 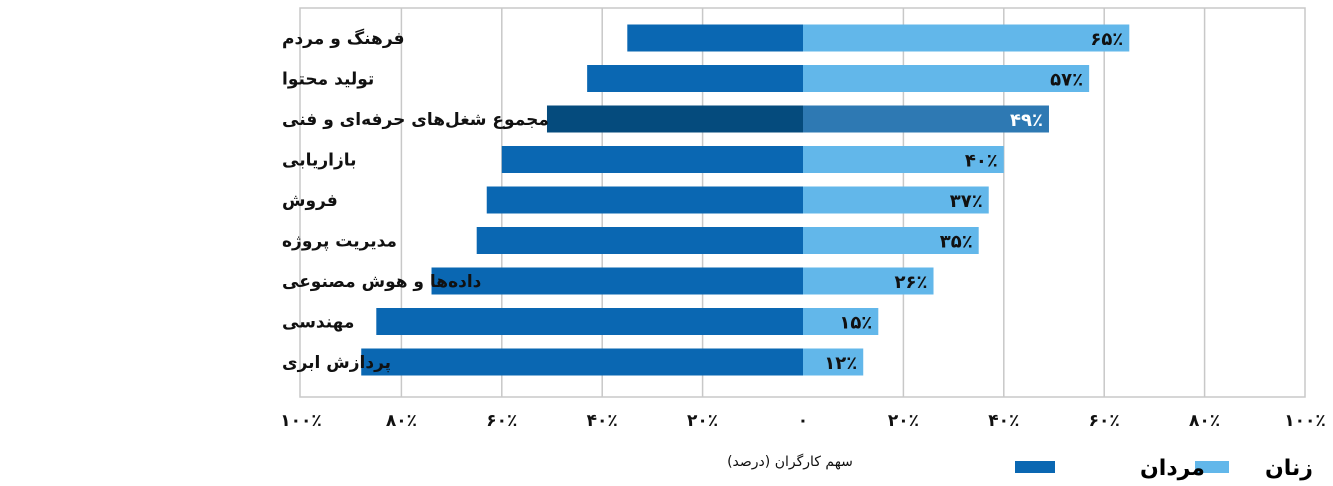 What do you see at coordinates (1026, 120) in the screenshot?
I see `data-label-women: ۴۹٪` at bounding box center [1026, 120].